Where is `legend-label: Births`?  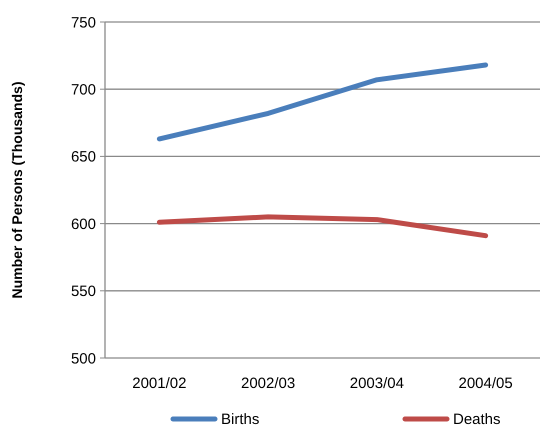 legend-label: Births is located at coordinates (240, 419).